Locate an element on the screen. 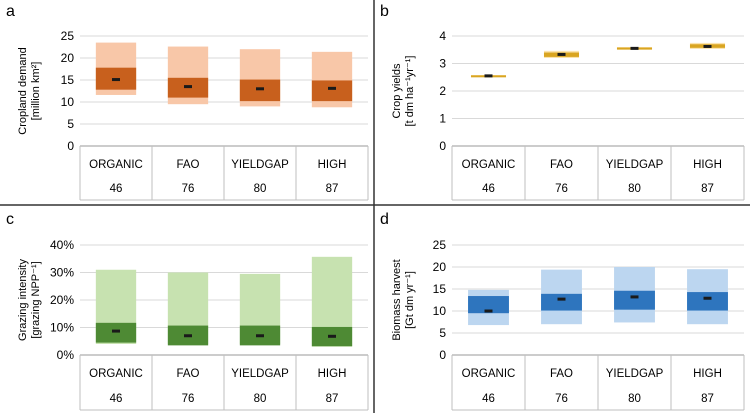  y-tick-label: 30% is located at coordinates (62, 273).